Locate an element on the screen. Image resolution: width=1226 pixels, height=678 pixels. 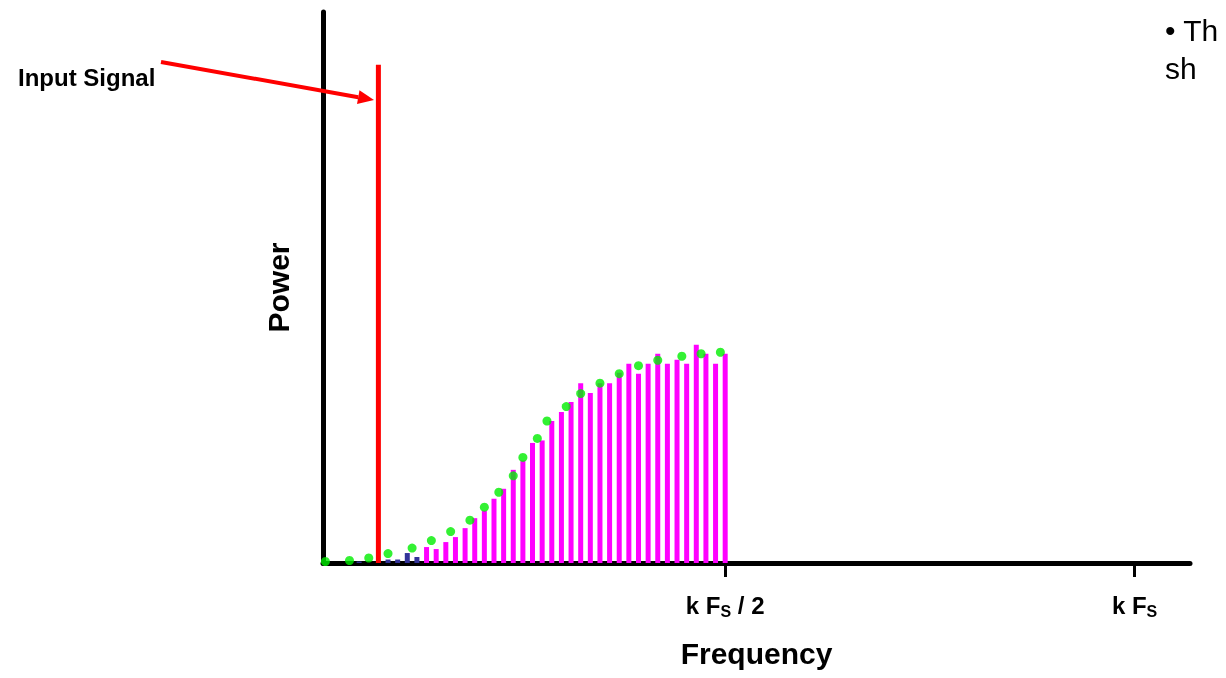
y-axis-title: Power is located at coordinates (278, 287).